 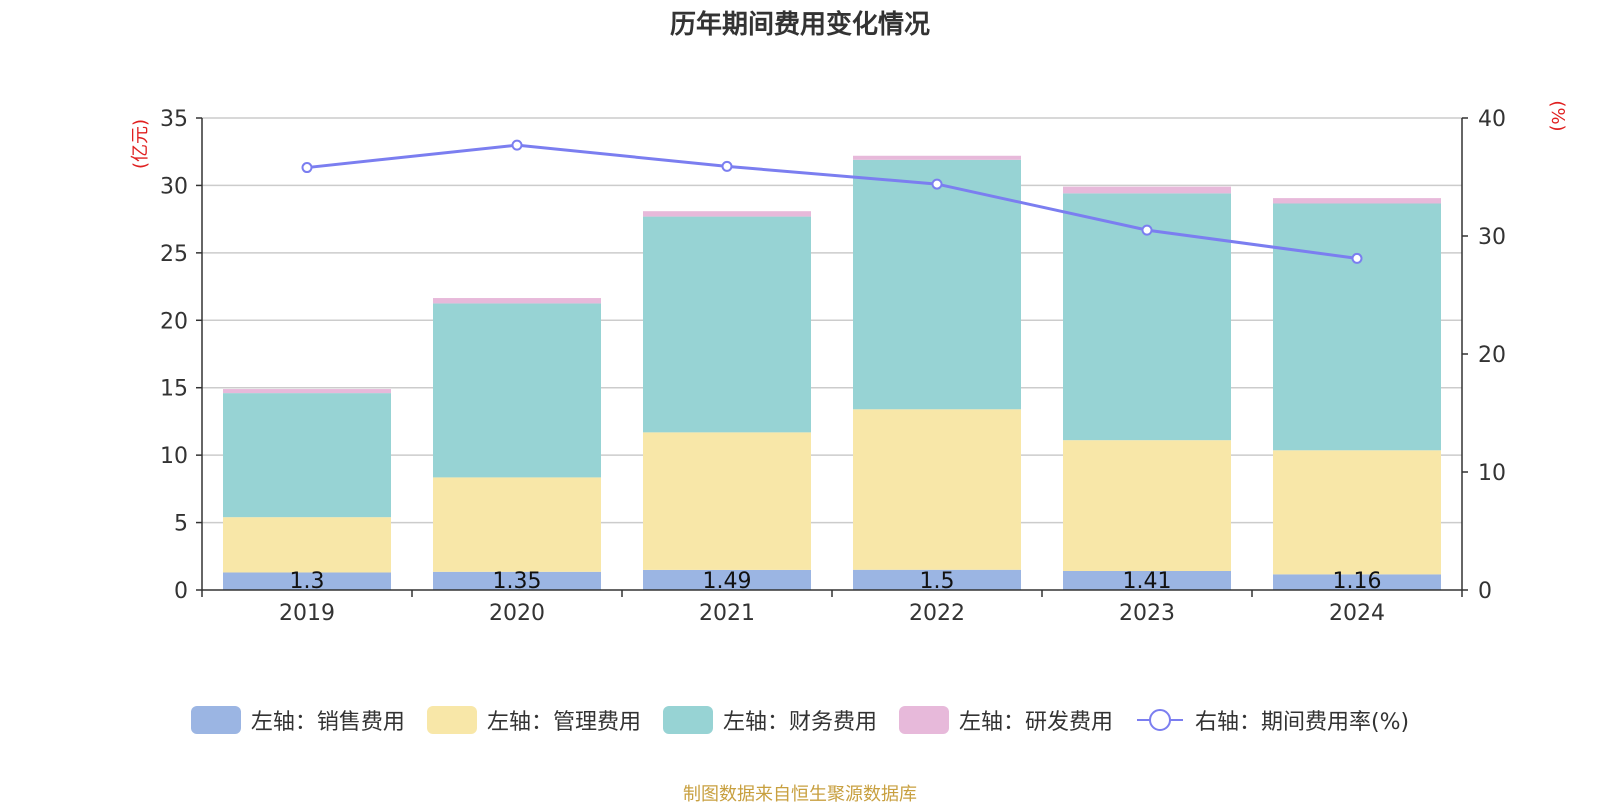 I want to click on bar-finance-2019, so click(x=307, y=455).